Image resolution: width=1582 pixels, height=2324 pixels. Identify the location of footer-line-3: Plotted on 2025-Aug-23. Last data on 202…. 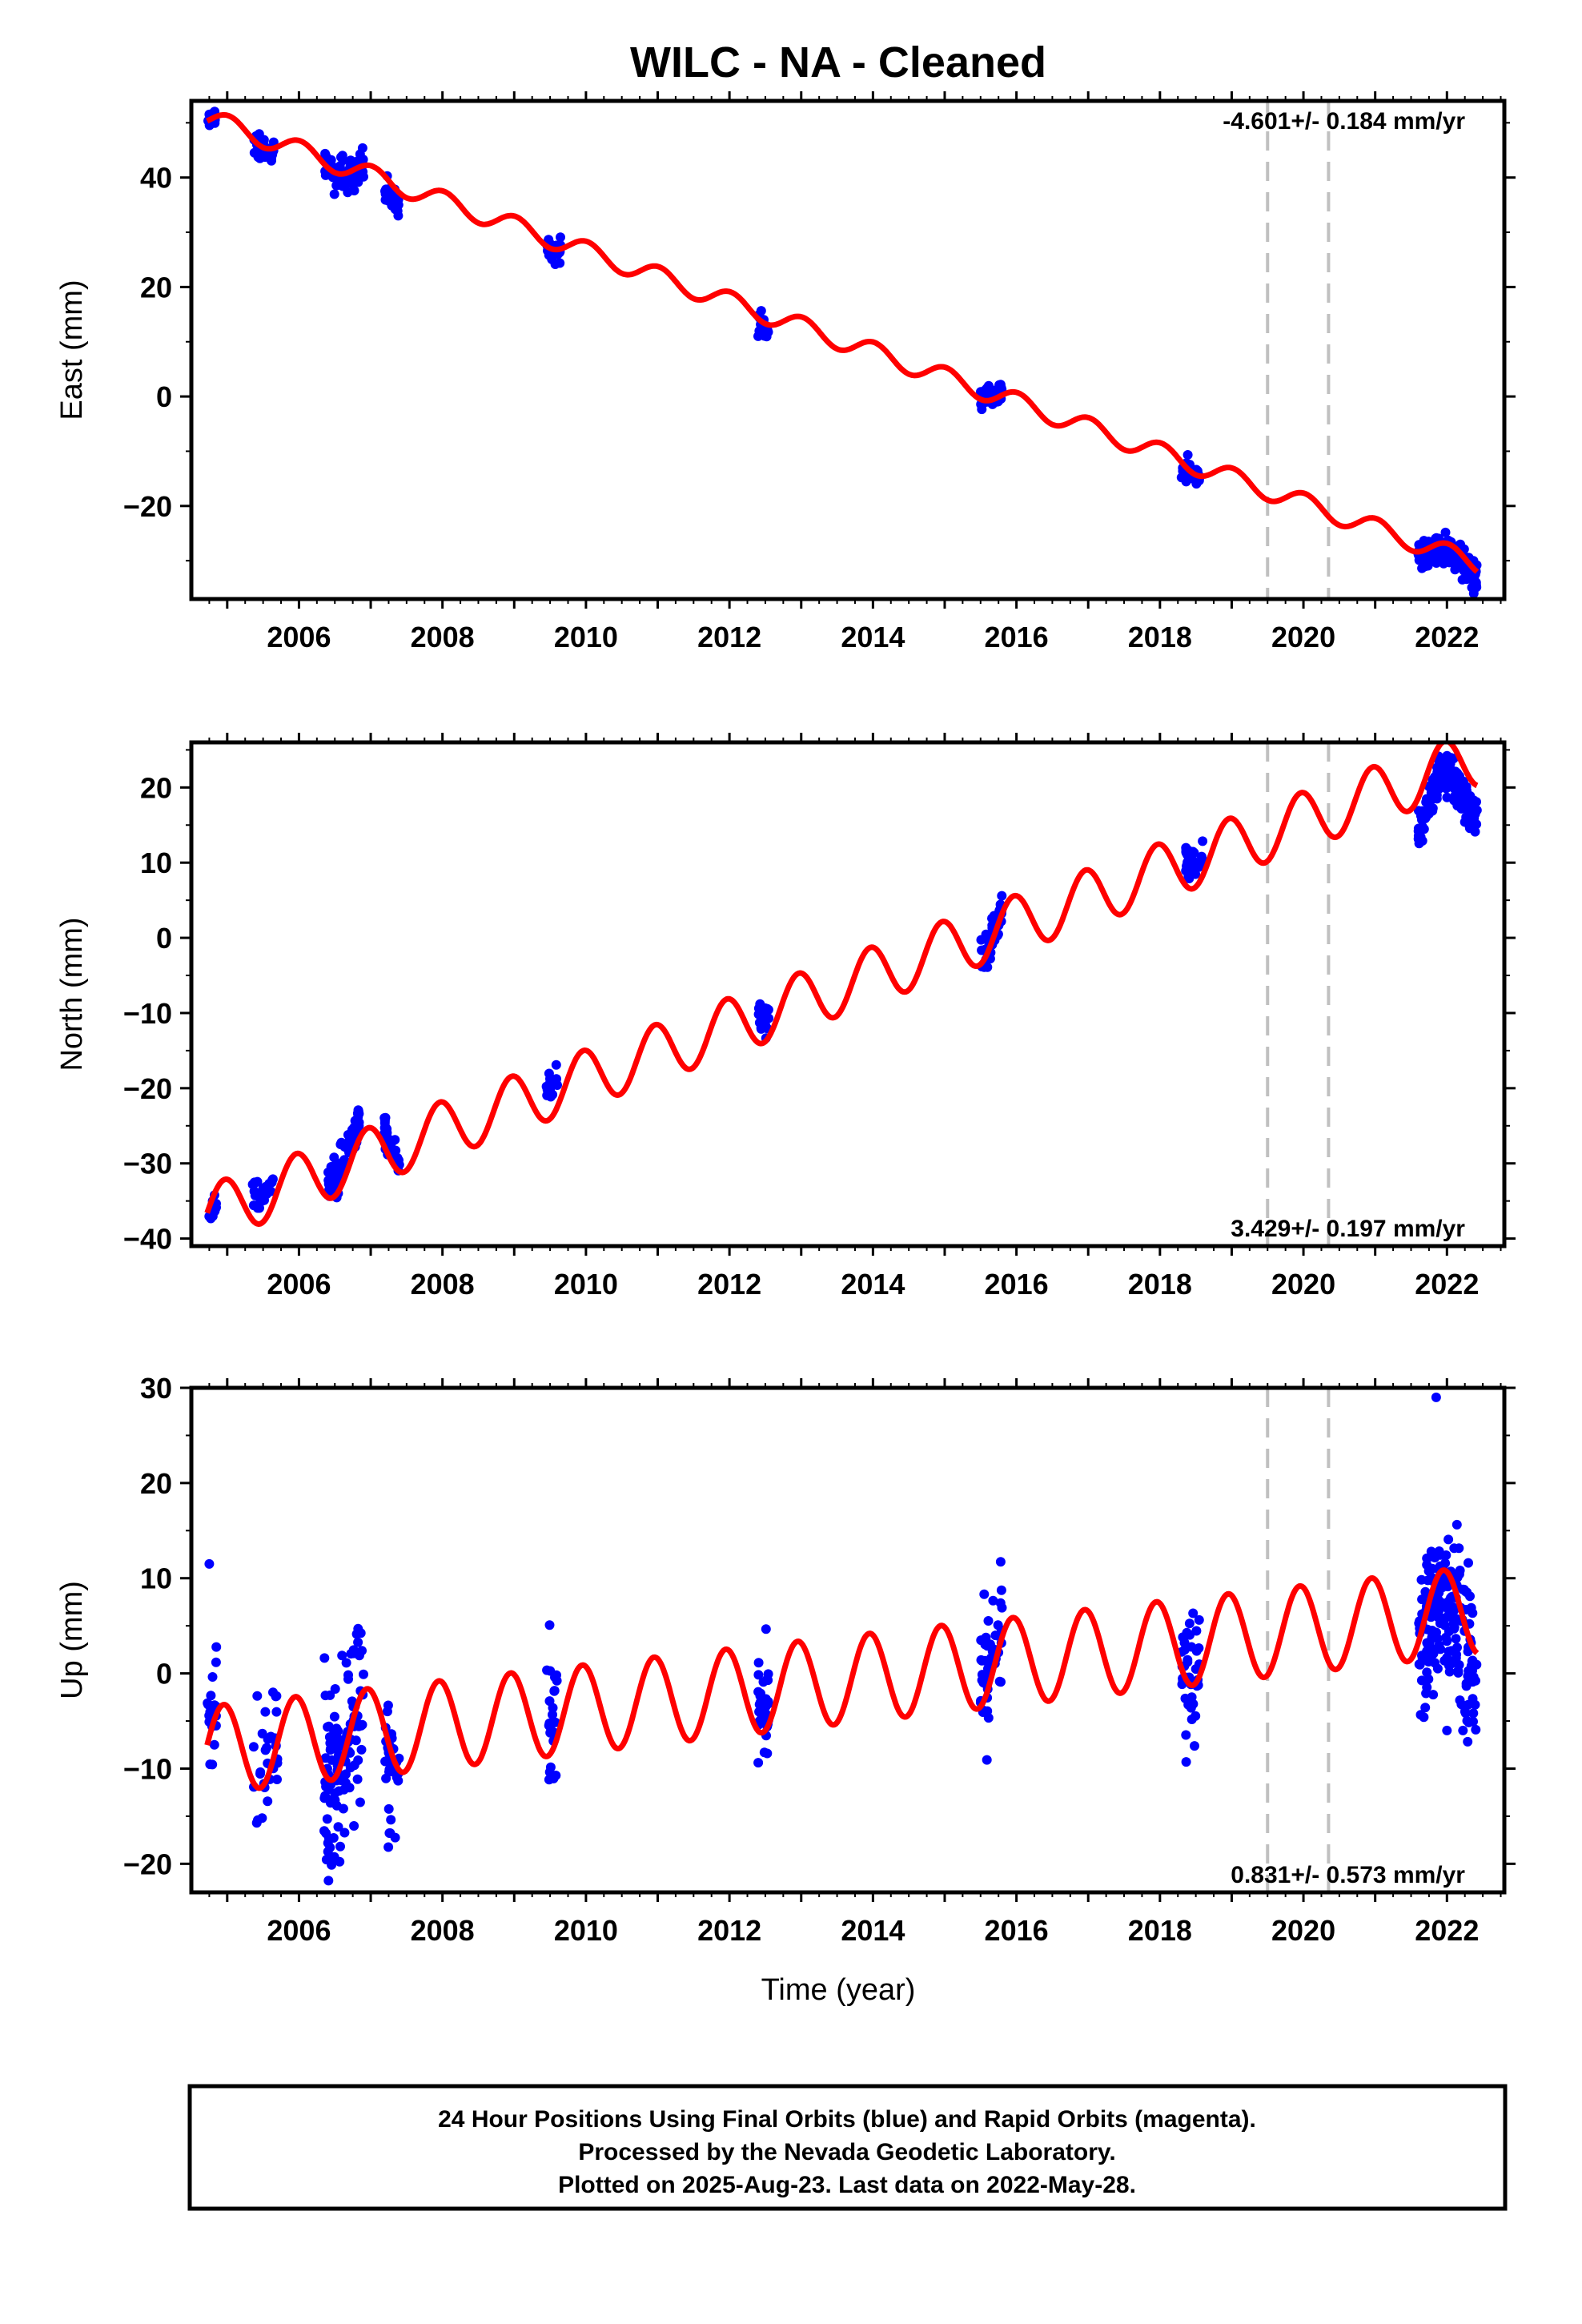
(847, 2185).